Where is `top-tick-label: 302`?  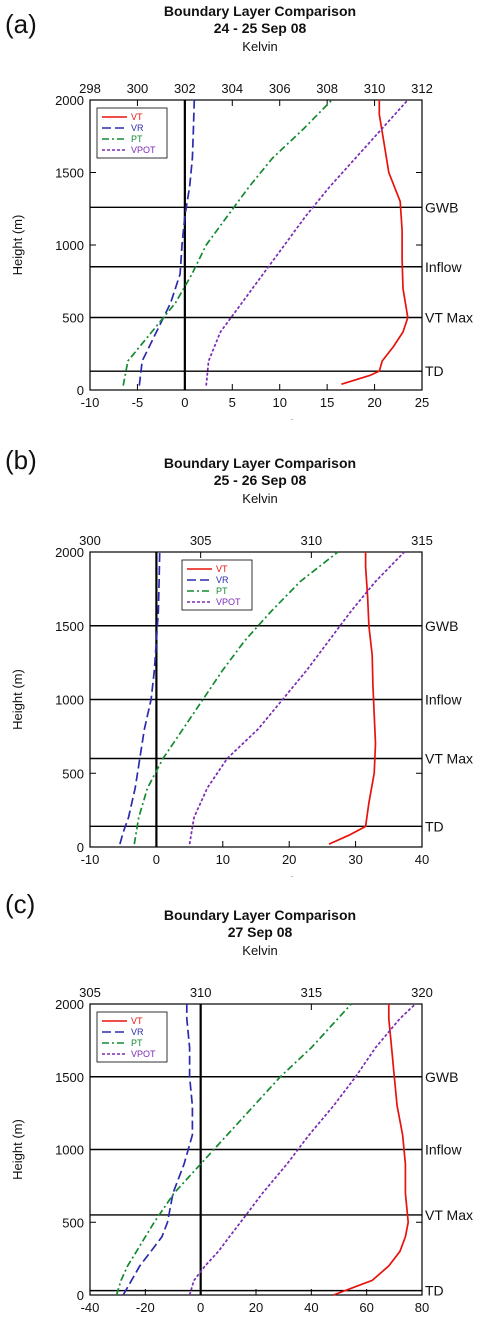 top-tick-label: 302 is located at coordinates (185, 88).